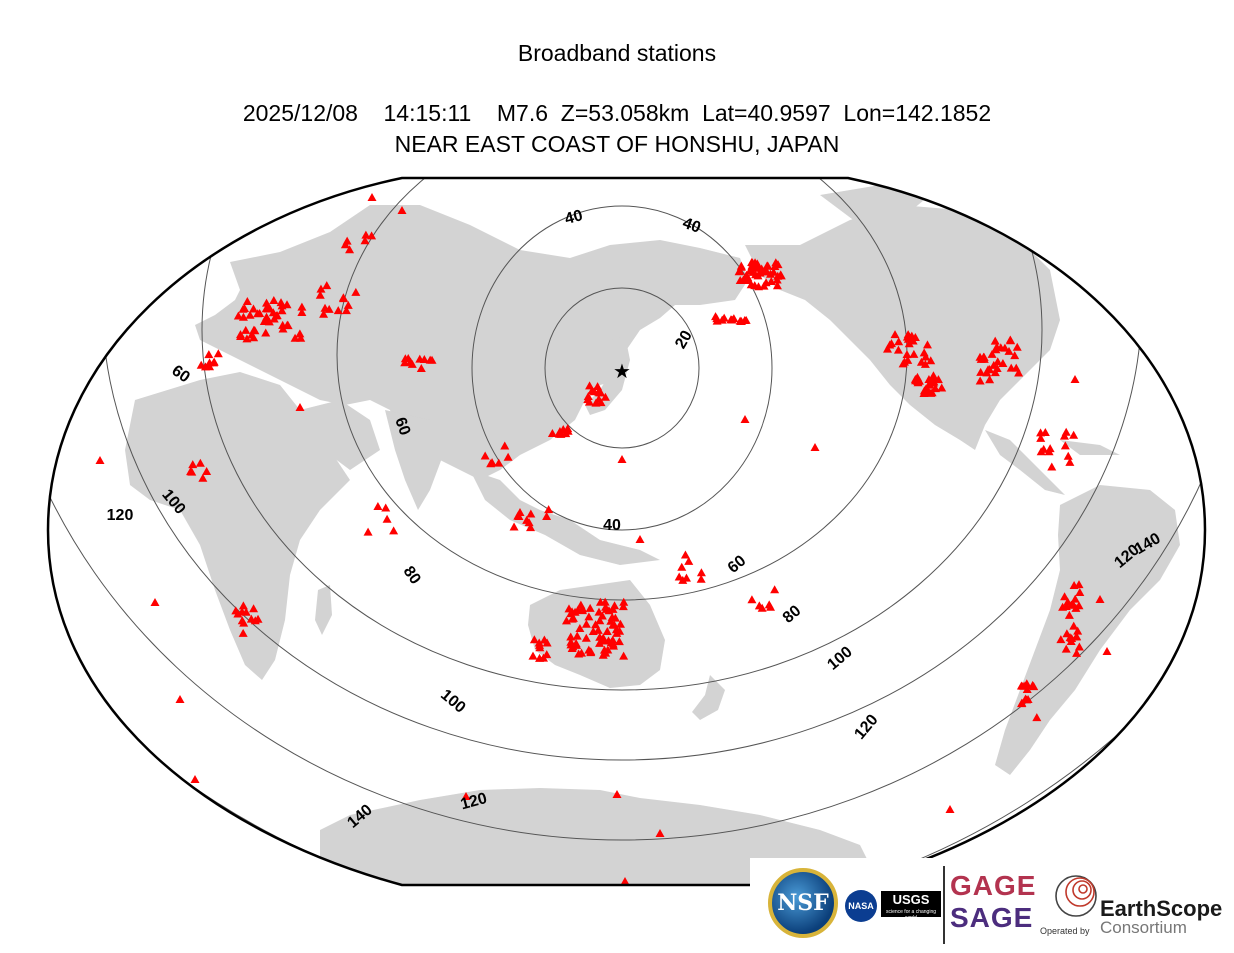 The width and height of the screenshot is (1234, 953). I want to click on earthscope-consortium: Consortium, so click(1143, 927).